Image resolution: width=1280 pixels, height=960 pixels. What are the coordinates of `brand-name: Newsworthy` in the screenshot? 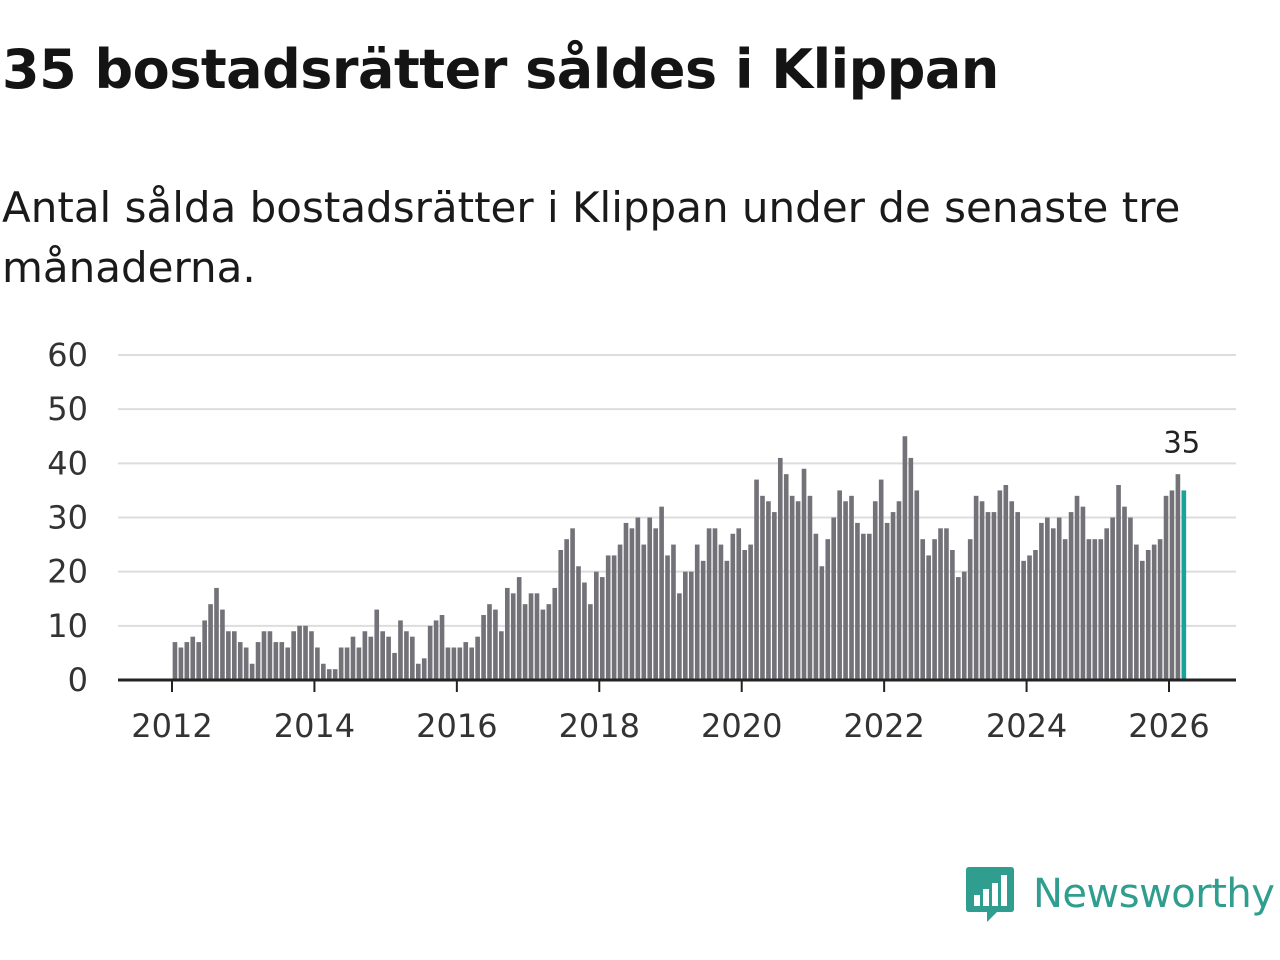 It's located at (1154, 894).